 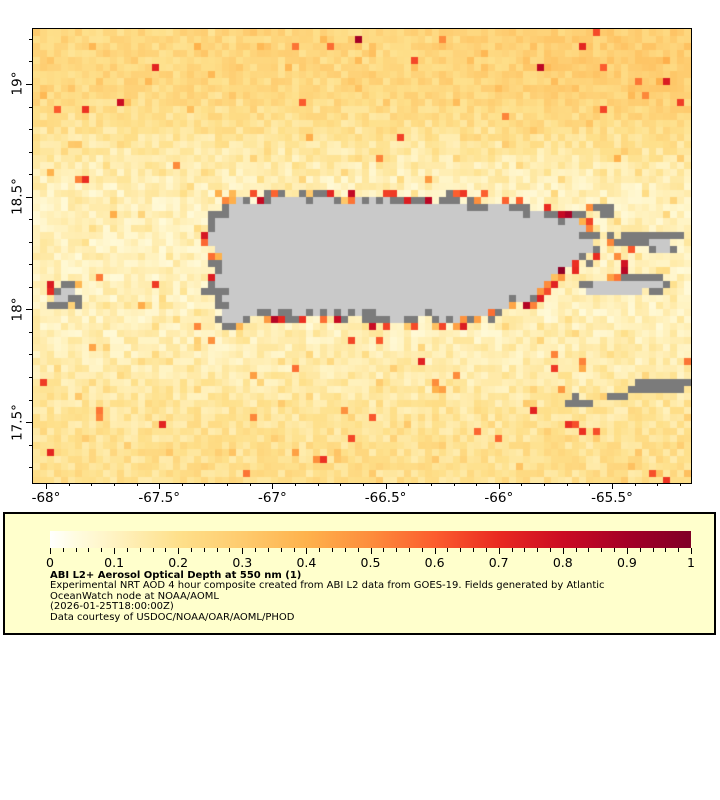 What do you see at coordinates (17, 197) in the screenshot?
I see `y-axis-label: 18.5°` at bounding box center [17, 197].